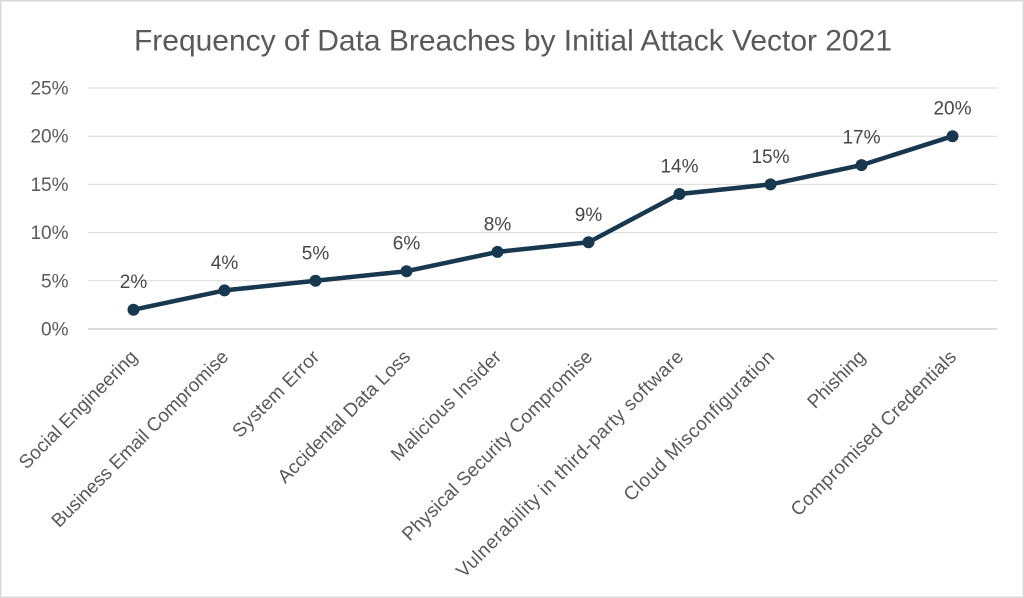 The image size is (1024, 598). Describe the element at coordinates (498, 224) in the screenshot. I see `svg-text: 8%` at that location.